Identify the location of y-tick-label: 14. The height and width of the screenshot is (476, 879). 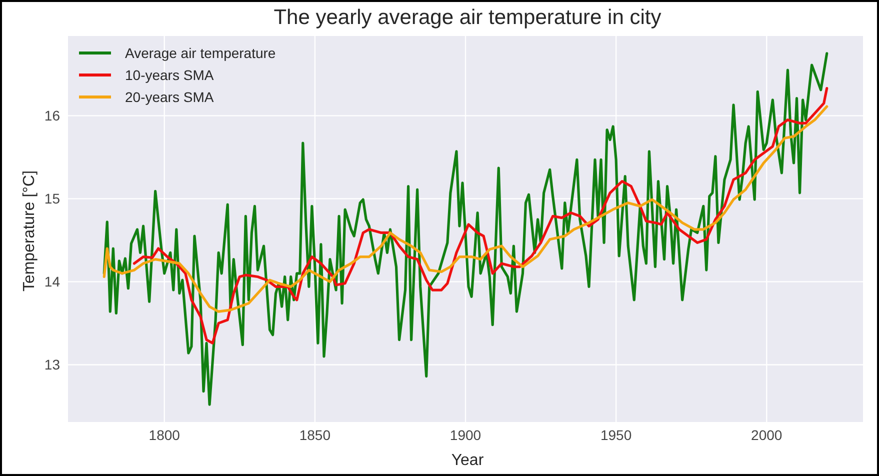
(52, 282).